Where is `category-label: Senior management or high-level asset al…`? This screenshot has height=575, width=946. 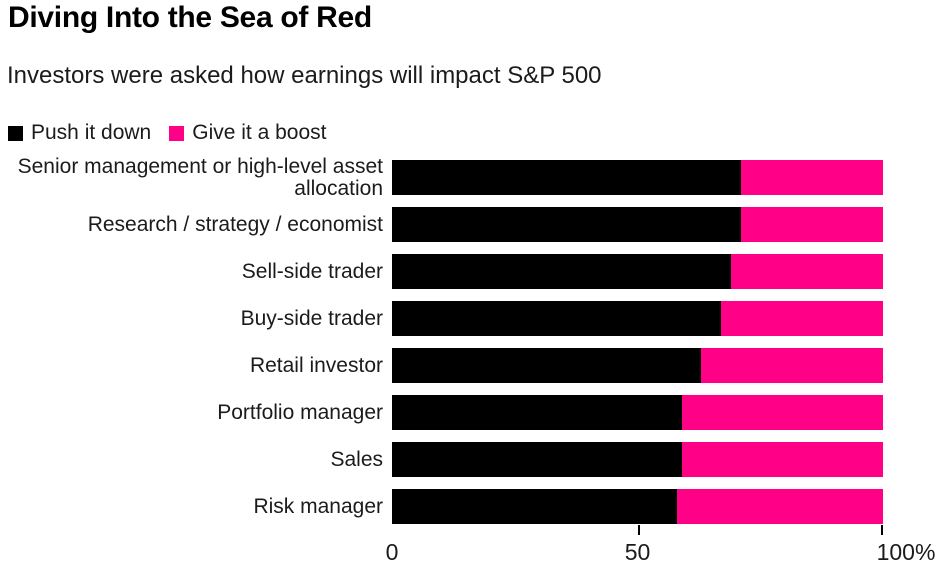 category-label: Senior management or high-level asset al… is located at coordinates (200, 177).